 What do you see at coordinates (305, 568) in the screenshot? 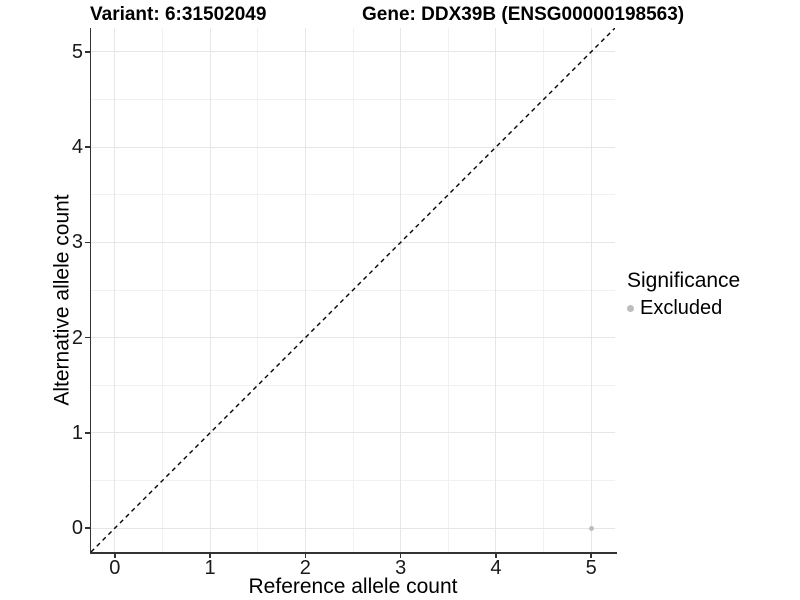
I see `x-tick-label: 2` at bounding box center [305, 568].